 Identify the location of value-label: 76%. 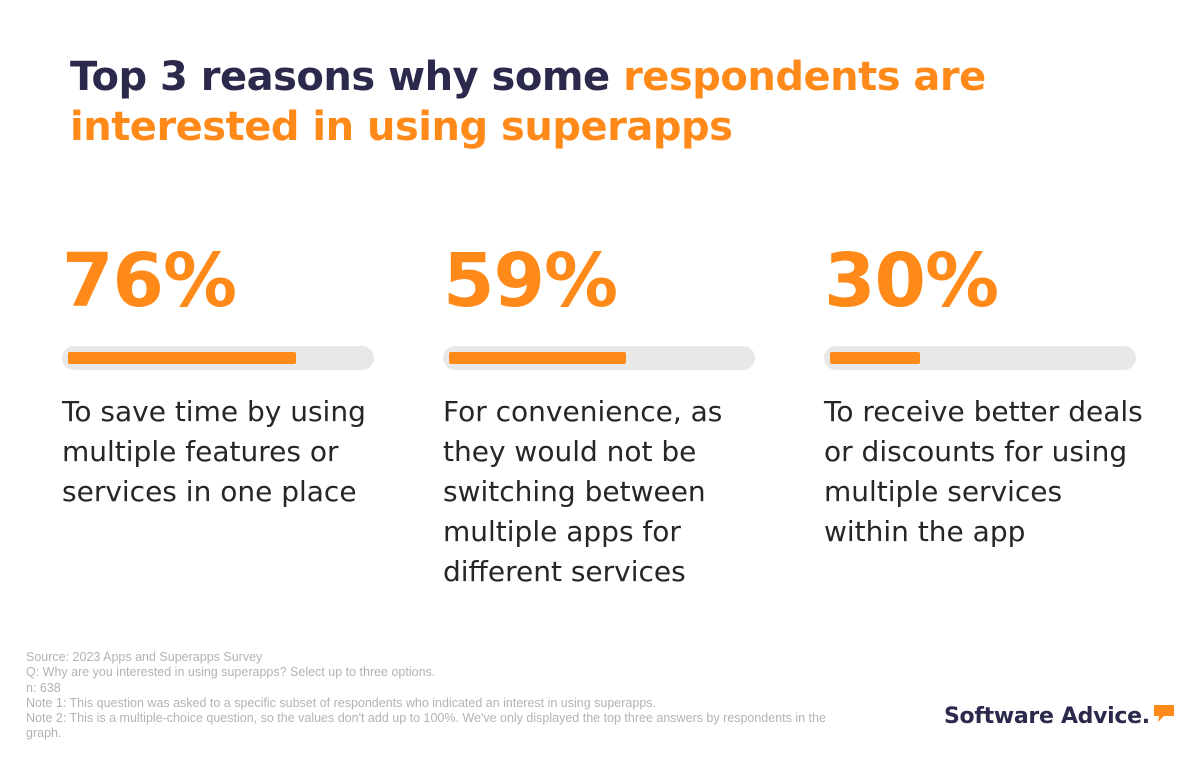
(149, 281).